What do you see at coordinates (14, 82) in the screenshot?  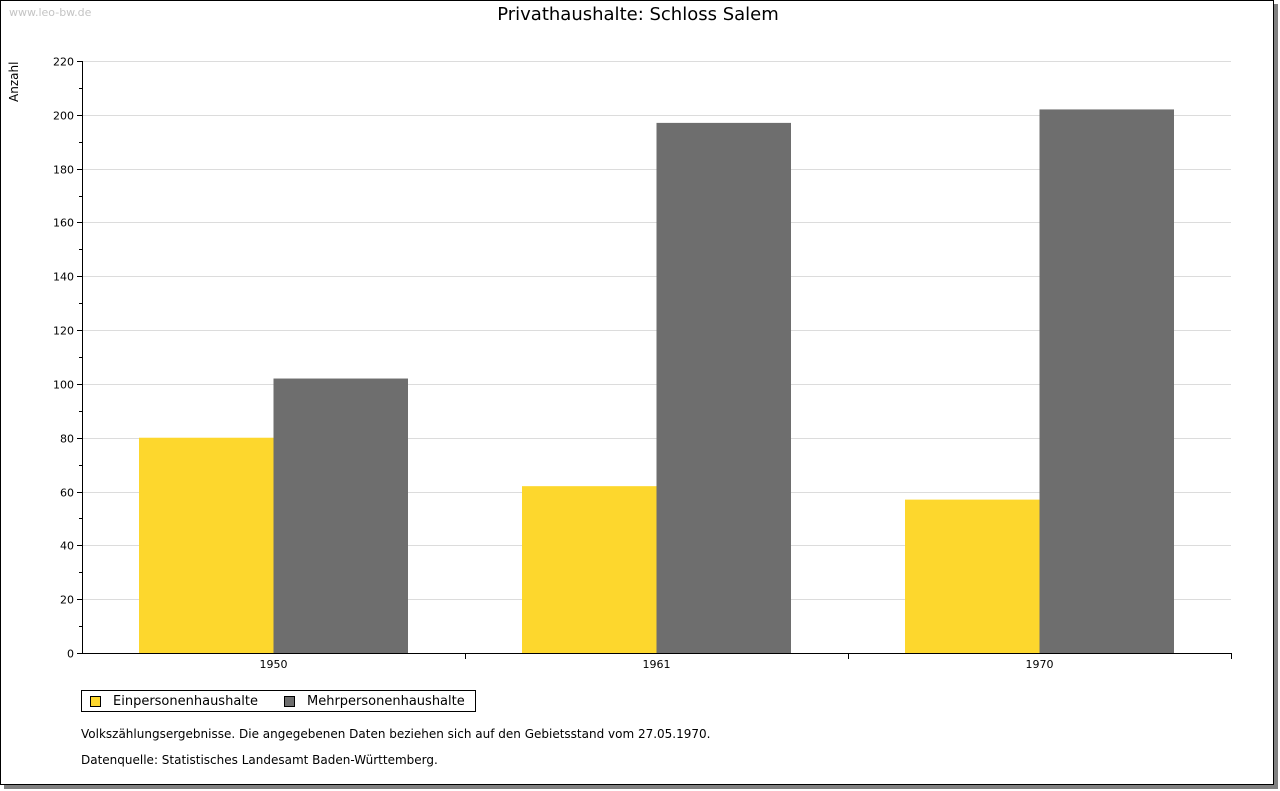 I see `y-axis-label: Anzahl` at bounding box center [14, 82].